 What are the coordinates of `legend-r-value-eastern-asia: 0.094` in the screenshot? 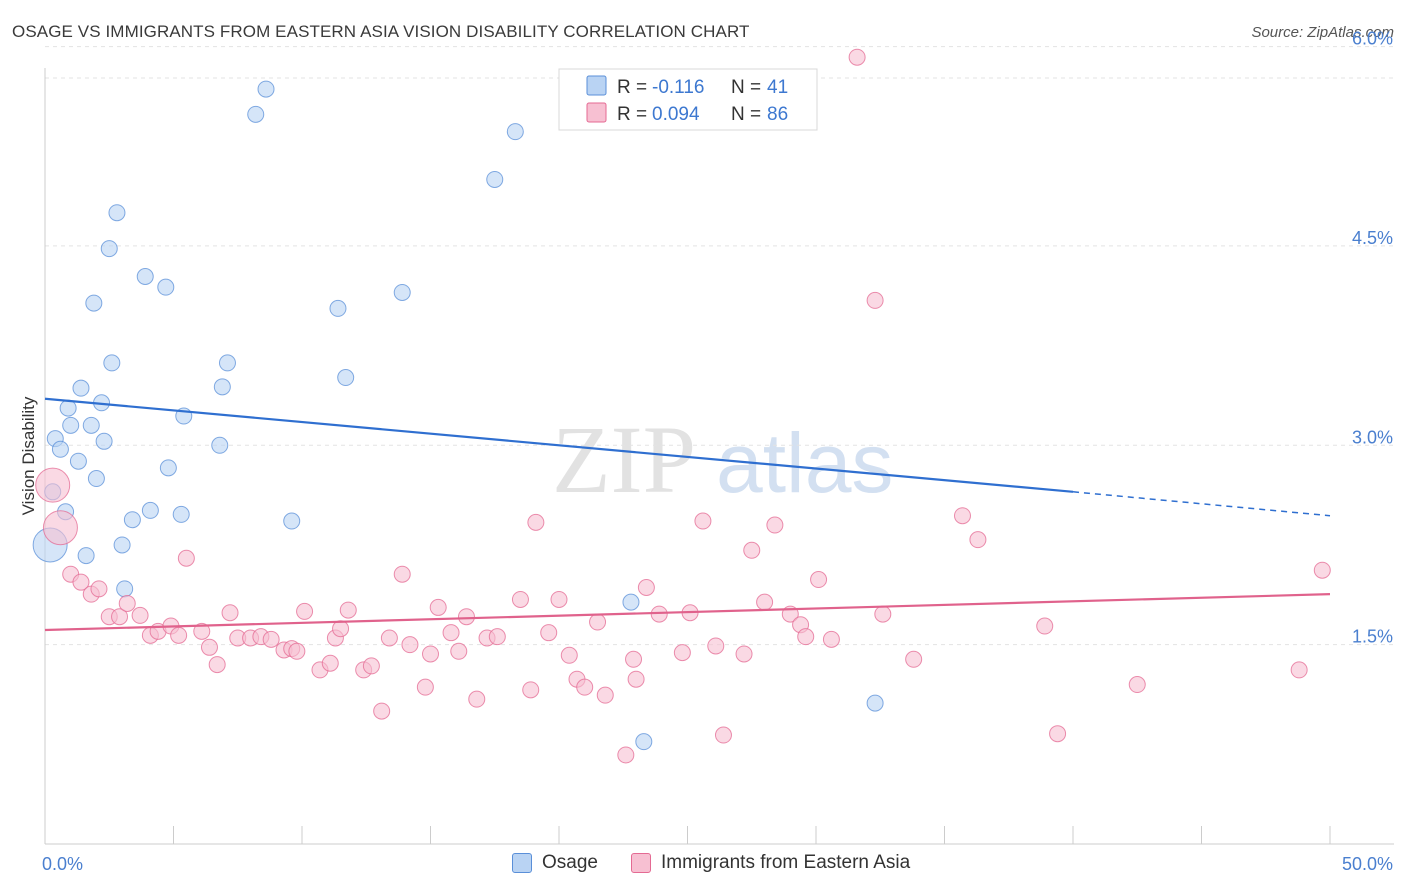 It's located at (676, 114).